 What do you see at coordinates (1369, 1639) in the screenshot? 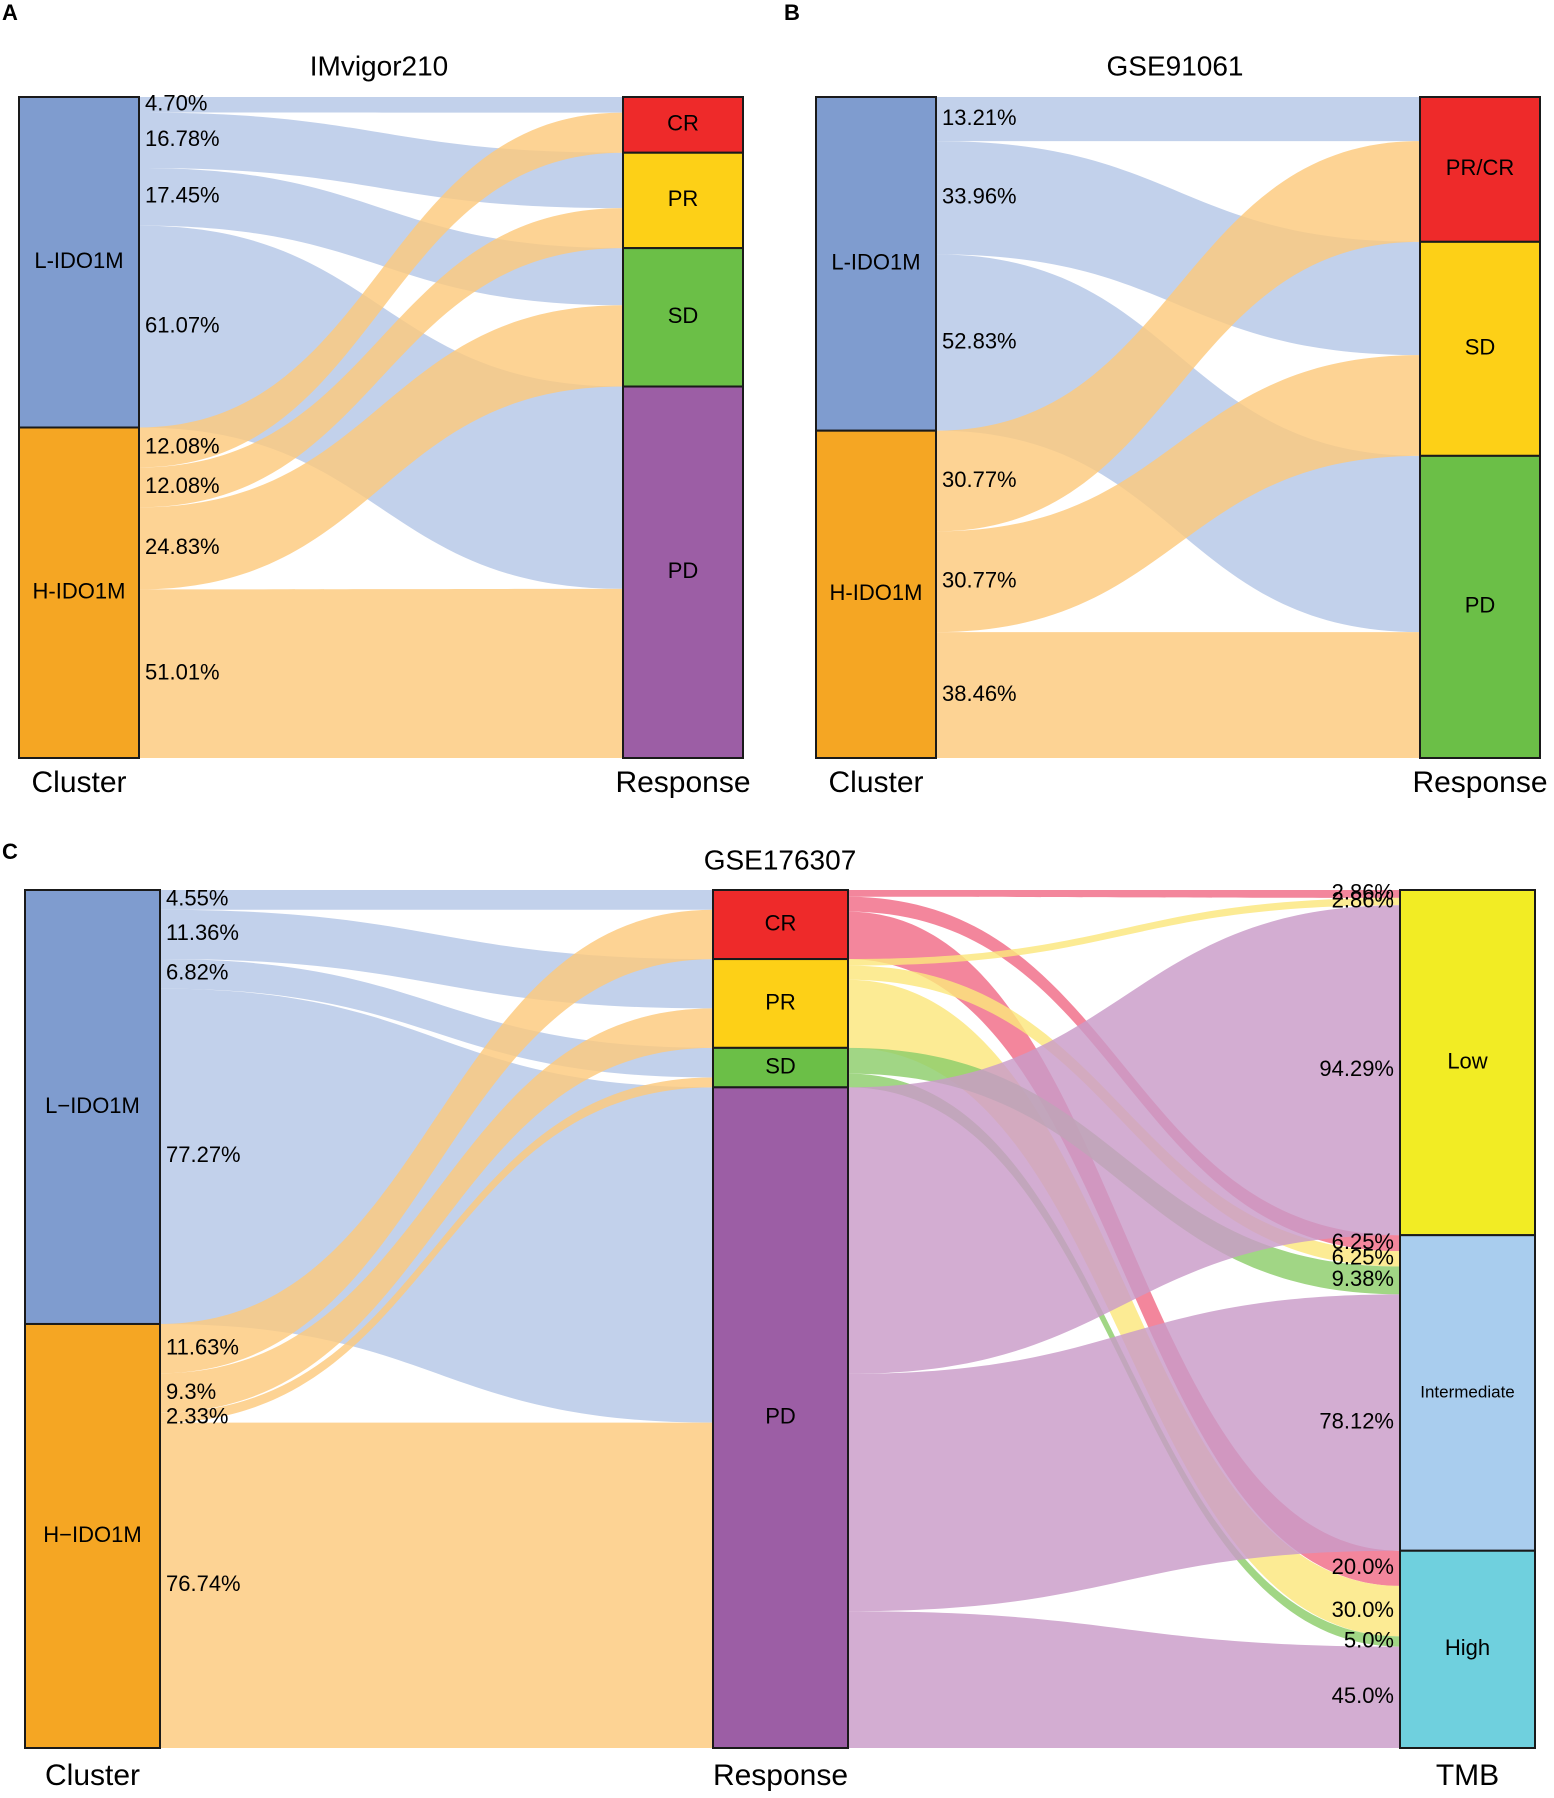
I see `panel-c-pct-sd-to-high: 5.0%` at bounding box center [1369, 1639].